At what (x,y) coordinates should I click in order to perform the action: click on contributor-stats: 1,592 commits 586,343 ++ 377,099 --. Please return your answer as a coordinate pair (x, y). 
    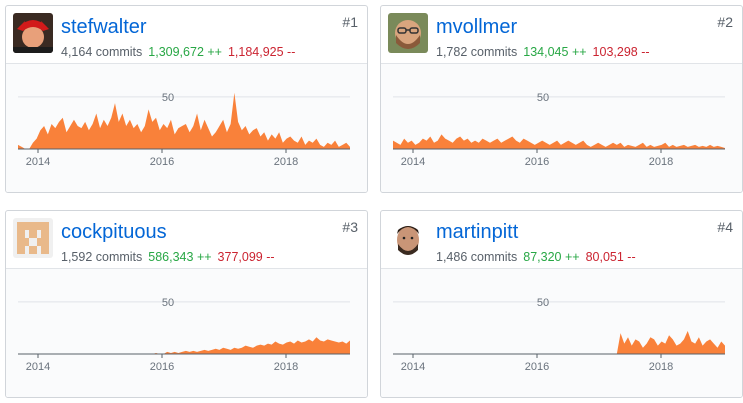
    Looking at the image, I should click on (168, 257).